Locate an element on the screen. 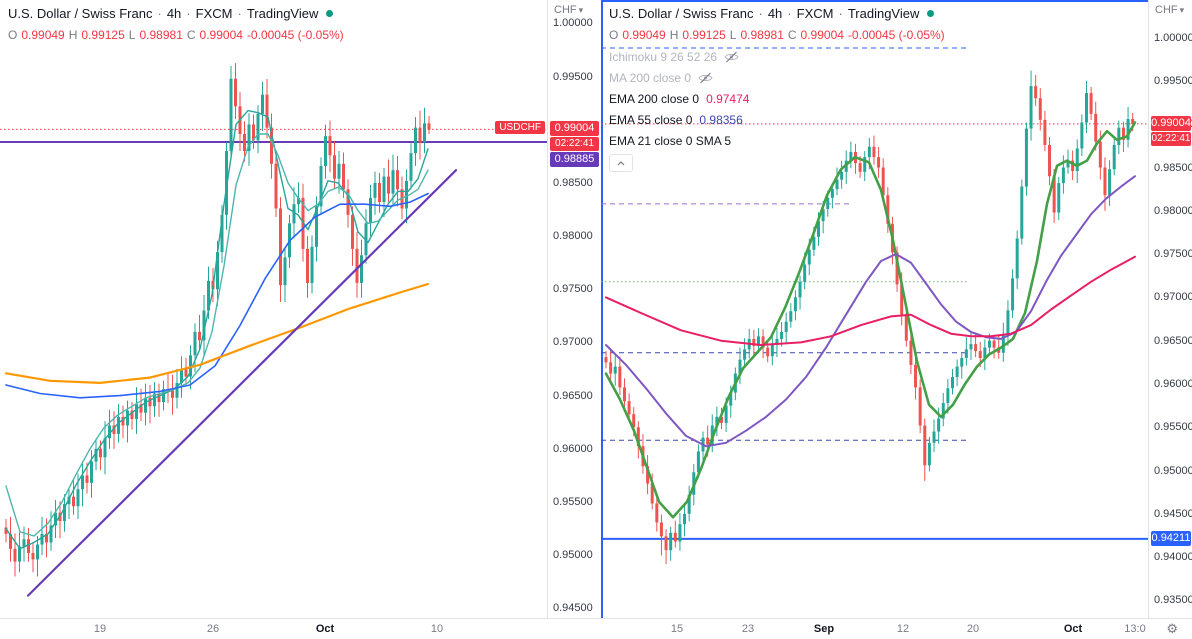  indicator-title: EMA 200 close 0 is located at coordinates (654, 98).